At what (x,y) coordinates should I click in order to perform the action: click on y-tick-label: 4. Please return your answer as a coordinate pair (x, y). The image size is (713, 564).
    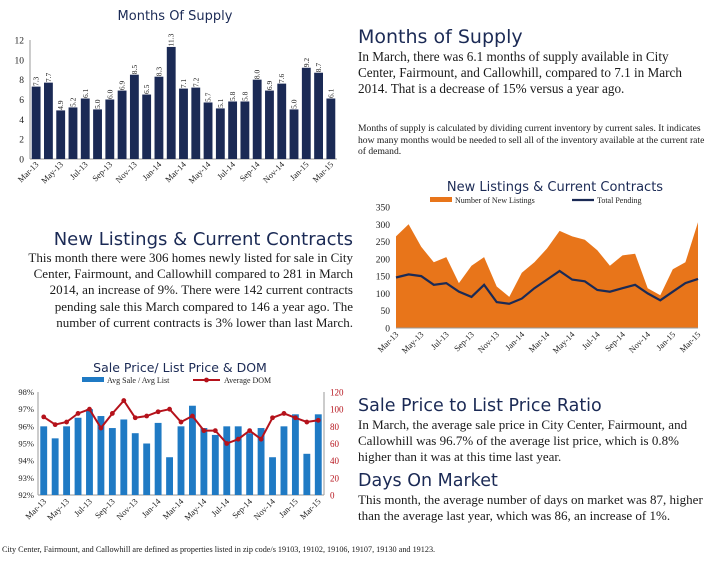
    Looking at the image, I should click on (21, 121).